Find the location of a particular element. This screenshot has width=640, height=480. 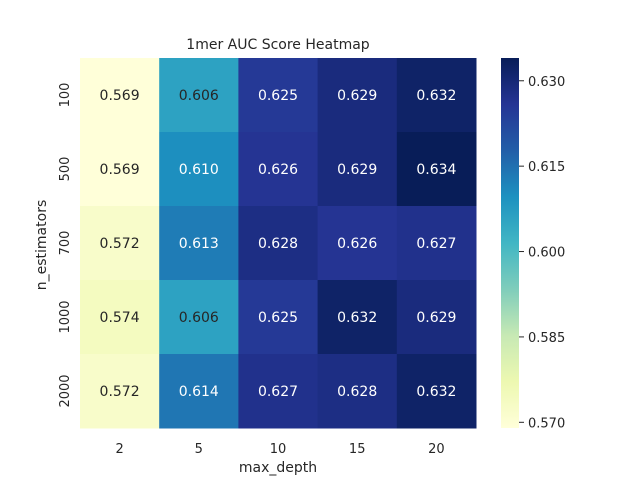

x-axis-label: max_depth is located at coordinates (278, 468).